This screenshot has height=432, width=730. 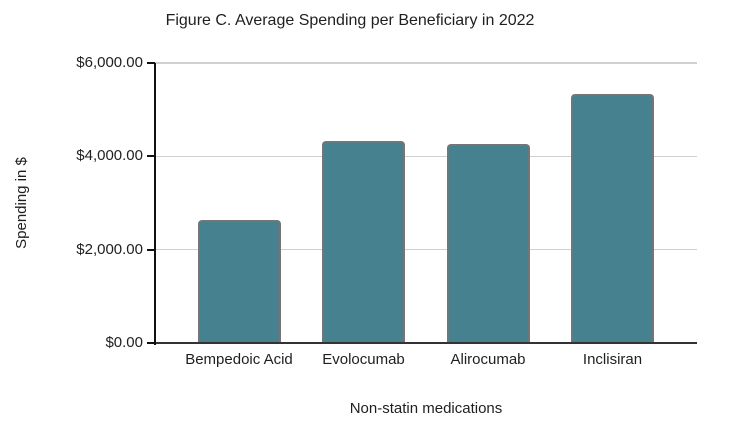 What do you see at coordinates (21, 203) in the screenshot?
I see `y-axis-title: Spending in $` at bounding box center [21, 203].